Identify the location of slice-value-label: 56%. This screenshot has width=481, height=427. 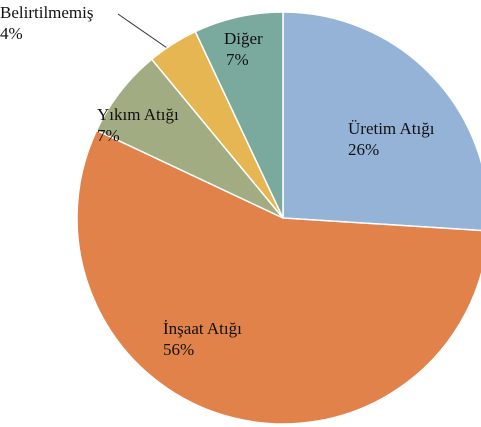
(178, 349).